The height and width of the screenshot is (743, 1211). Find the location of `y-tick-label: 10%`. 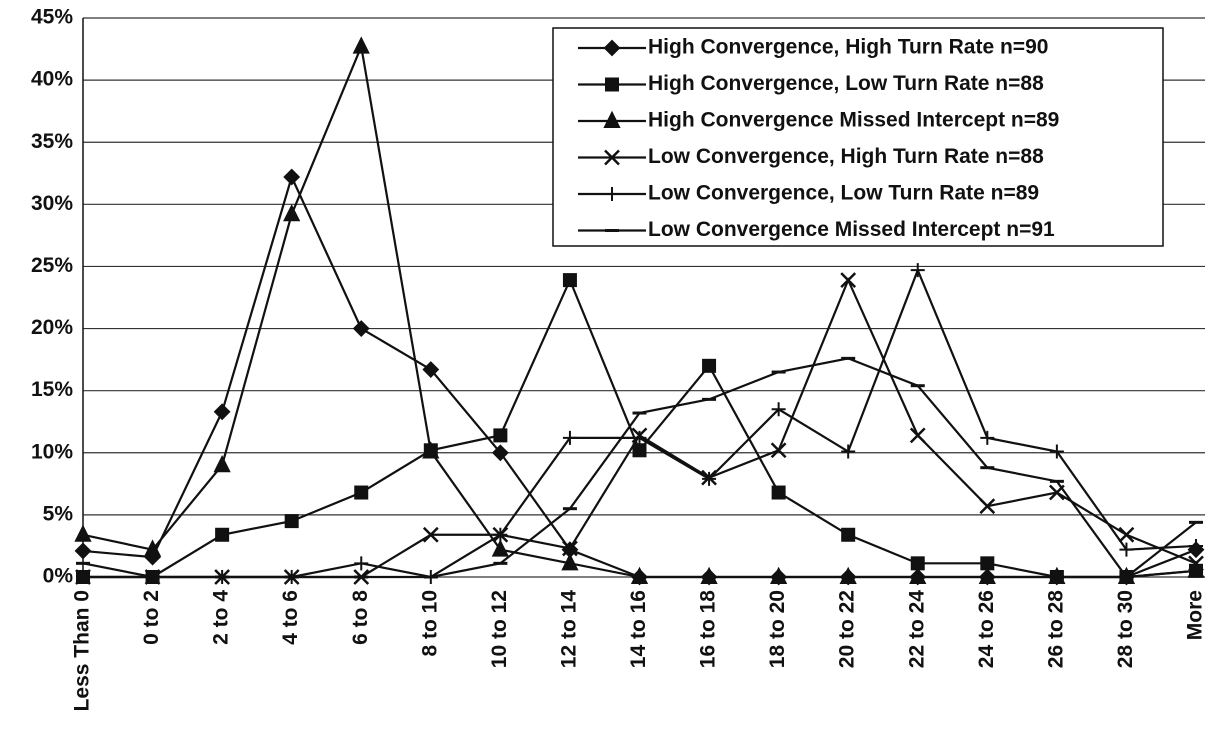

y-tick-label: 10% is located at coordinates (52, 451).